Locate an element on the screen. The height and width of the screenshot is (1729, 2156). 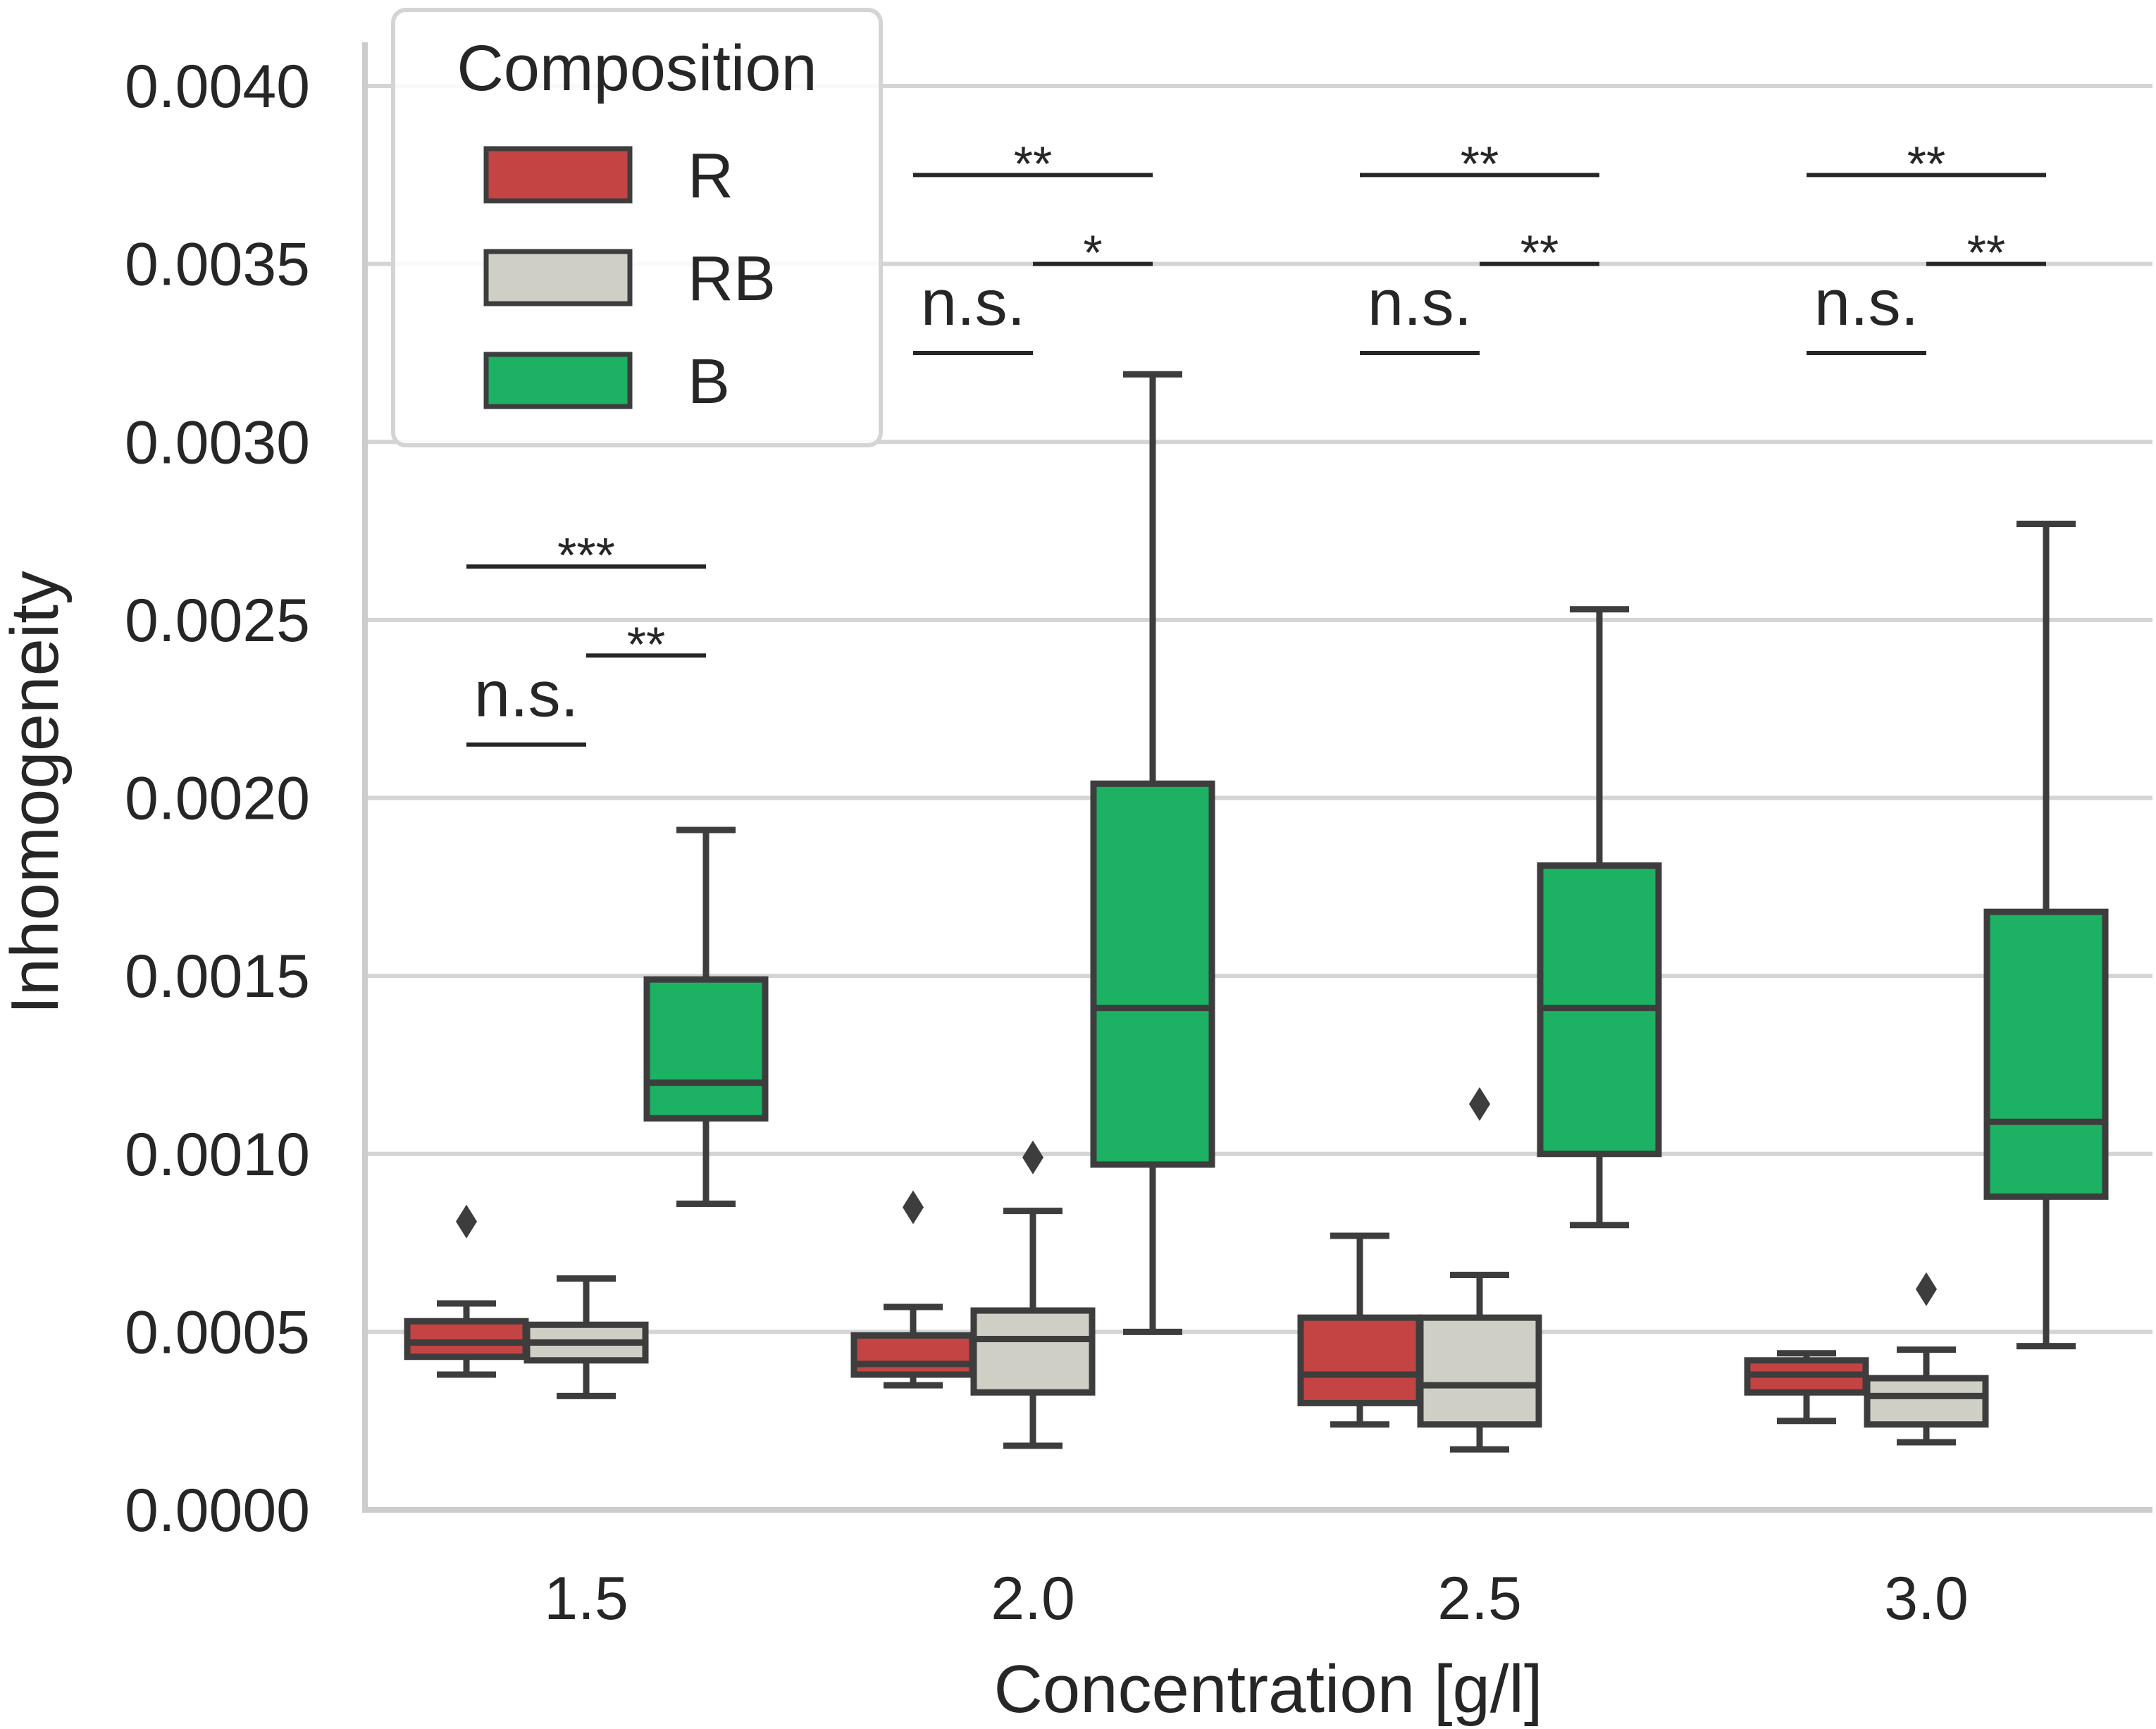
y-tick-label: 0.0030 is located at coordinates (217, 442).